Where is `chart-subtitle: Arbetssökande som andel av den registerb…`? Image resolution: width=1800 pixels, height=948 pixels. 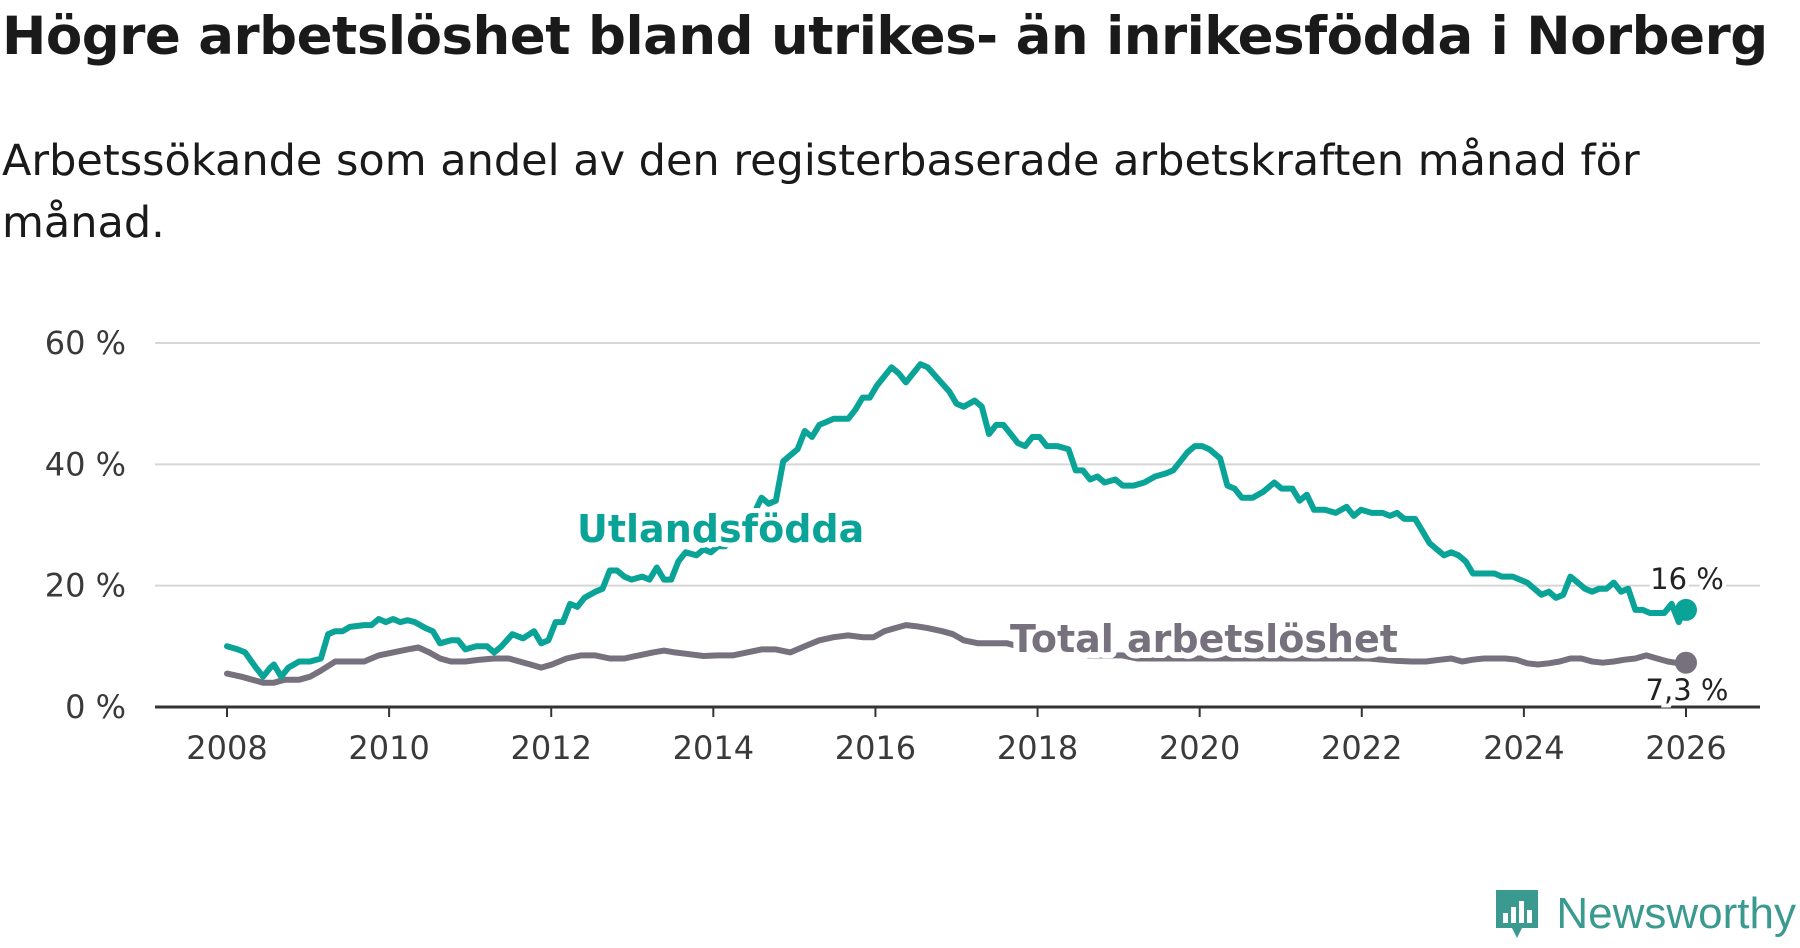 chart-subtitle: Arbetssökande som andel av den registerb… is located at coordinates (821, 192).